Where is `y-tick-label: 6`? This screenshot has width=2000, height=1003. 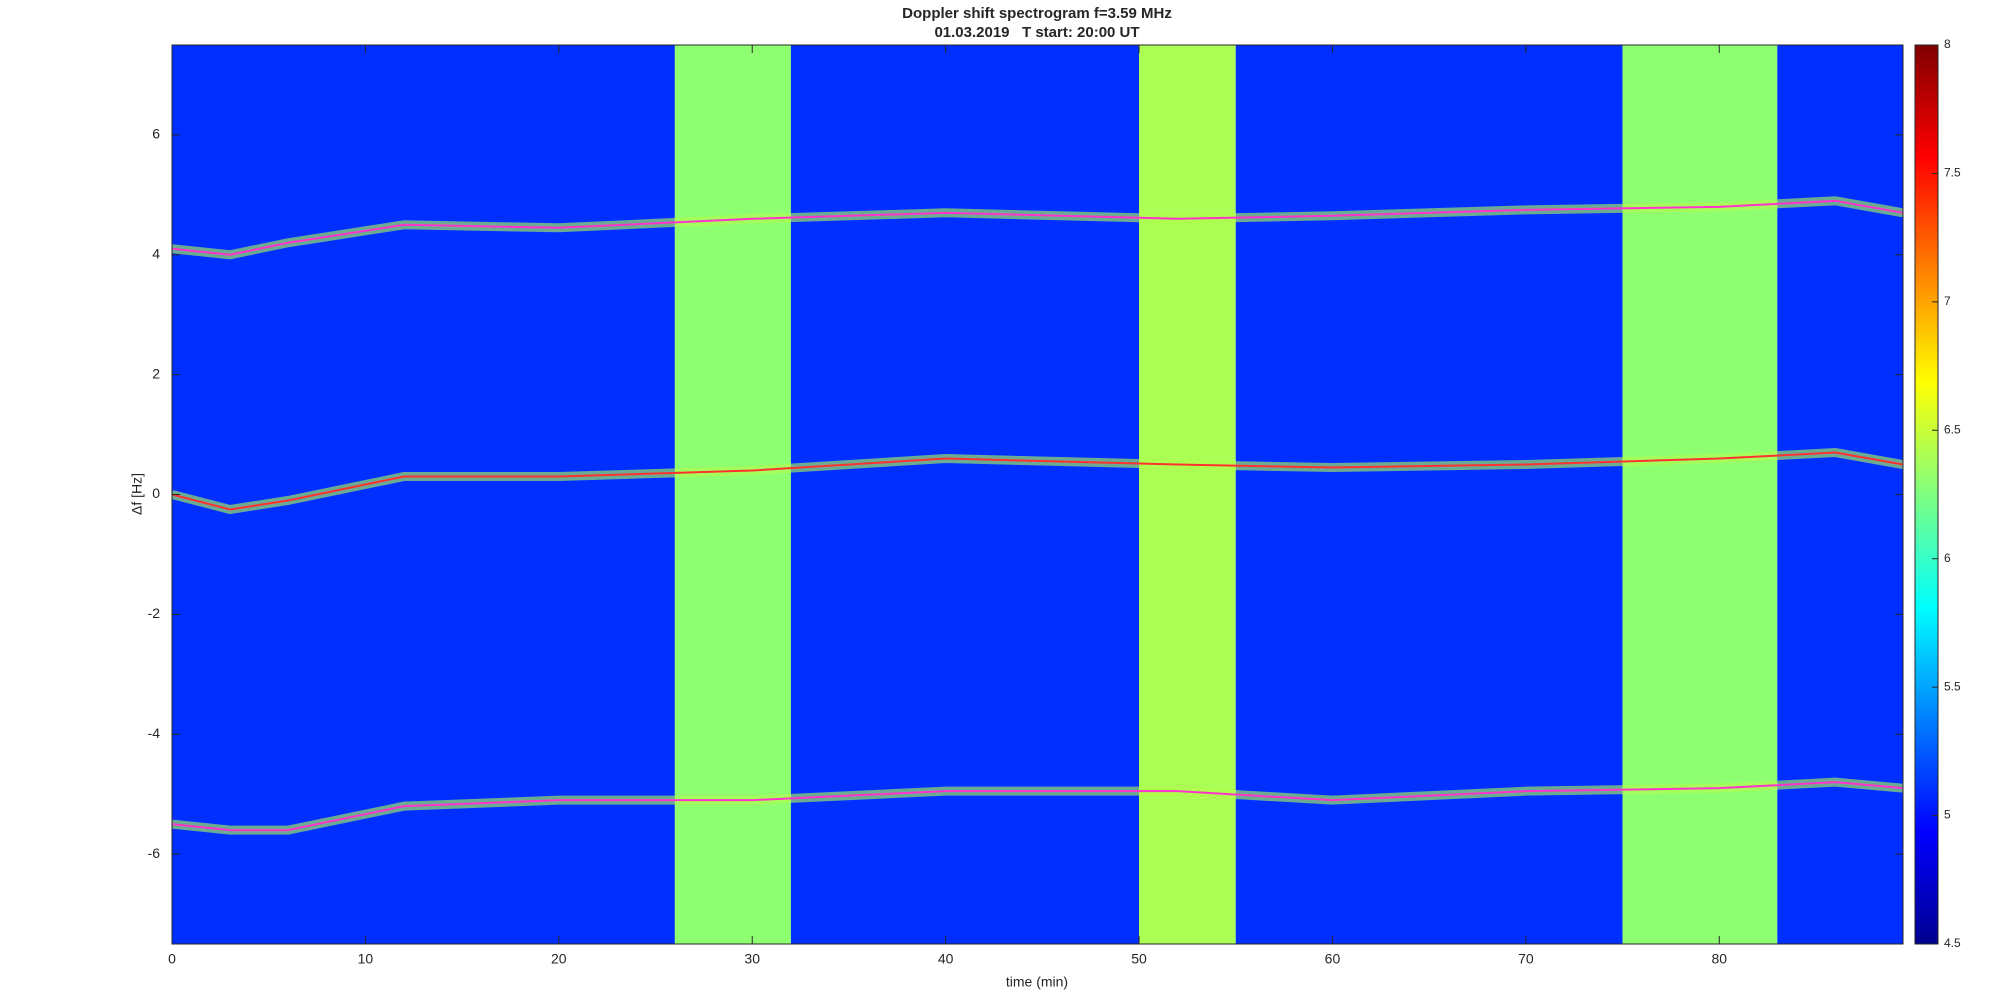
y-tick-label: 6 is located at coordinates (156, 134).